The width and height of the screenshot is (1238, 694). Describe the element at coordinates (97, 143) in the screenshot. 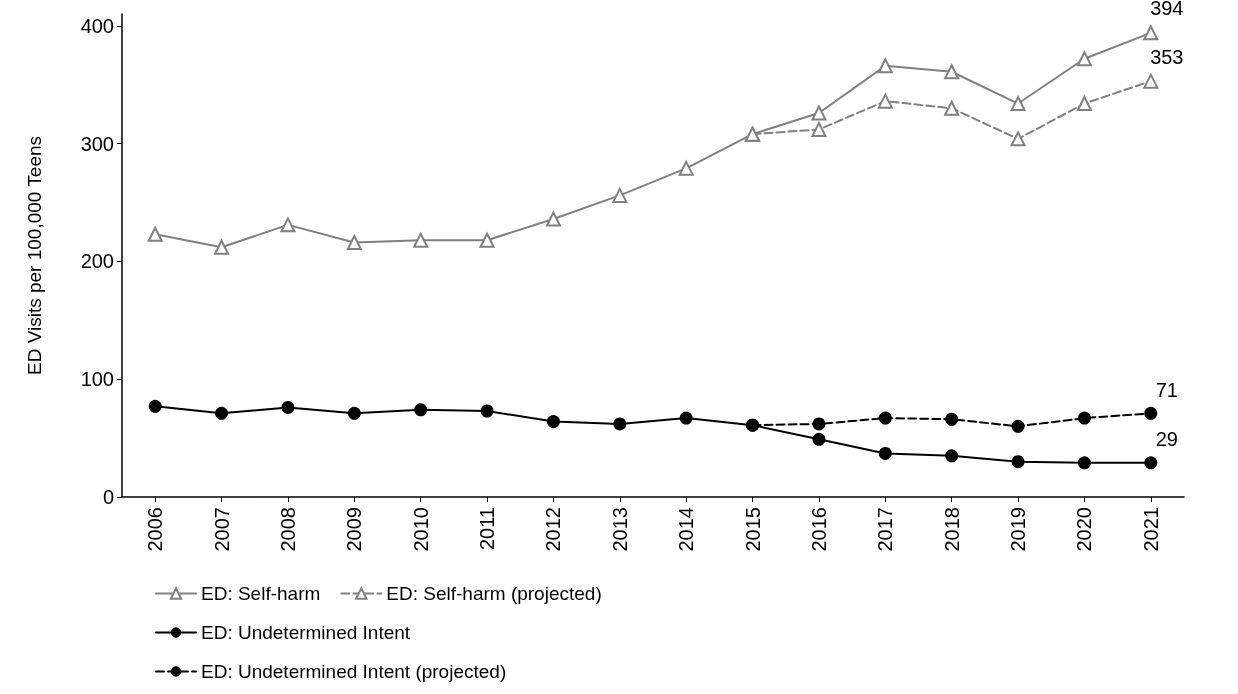

I see `y-tick-label: 300` at that location.